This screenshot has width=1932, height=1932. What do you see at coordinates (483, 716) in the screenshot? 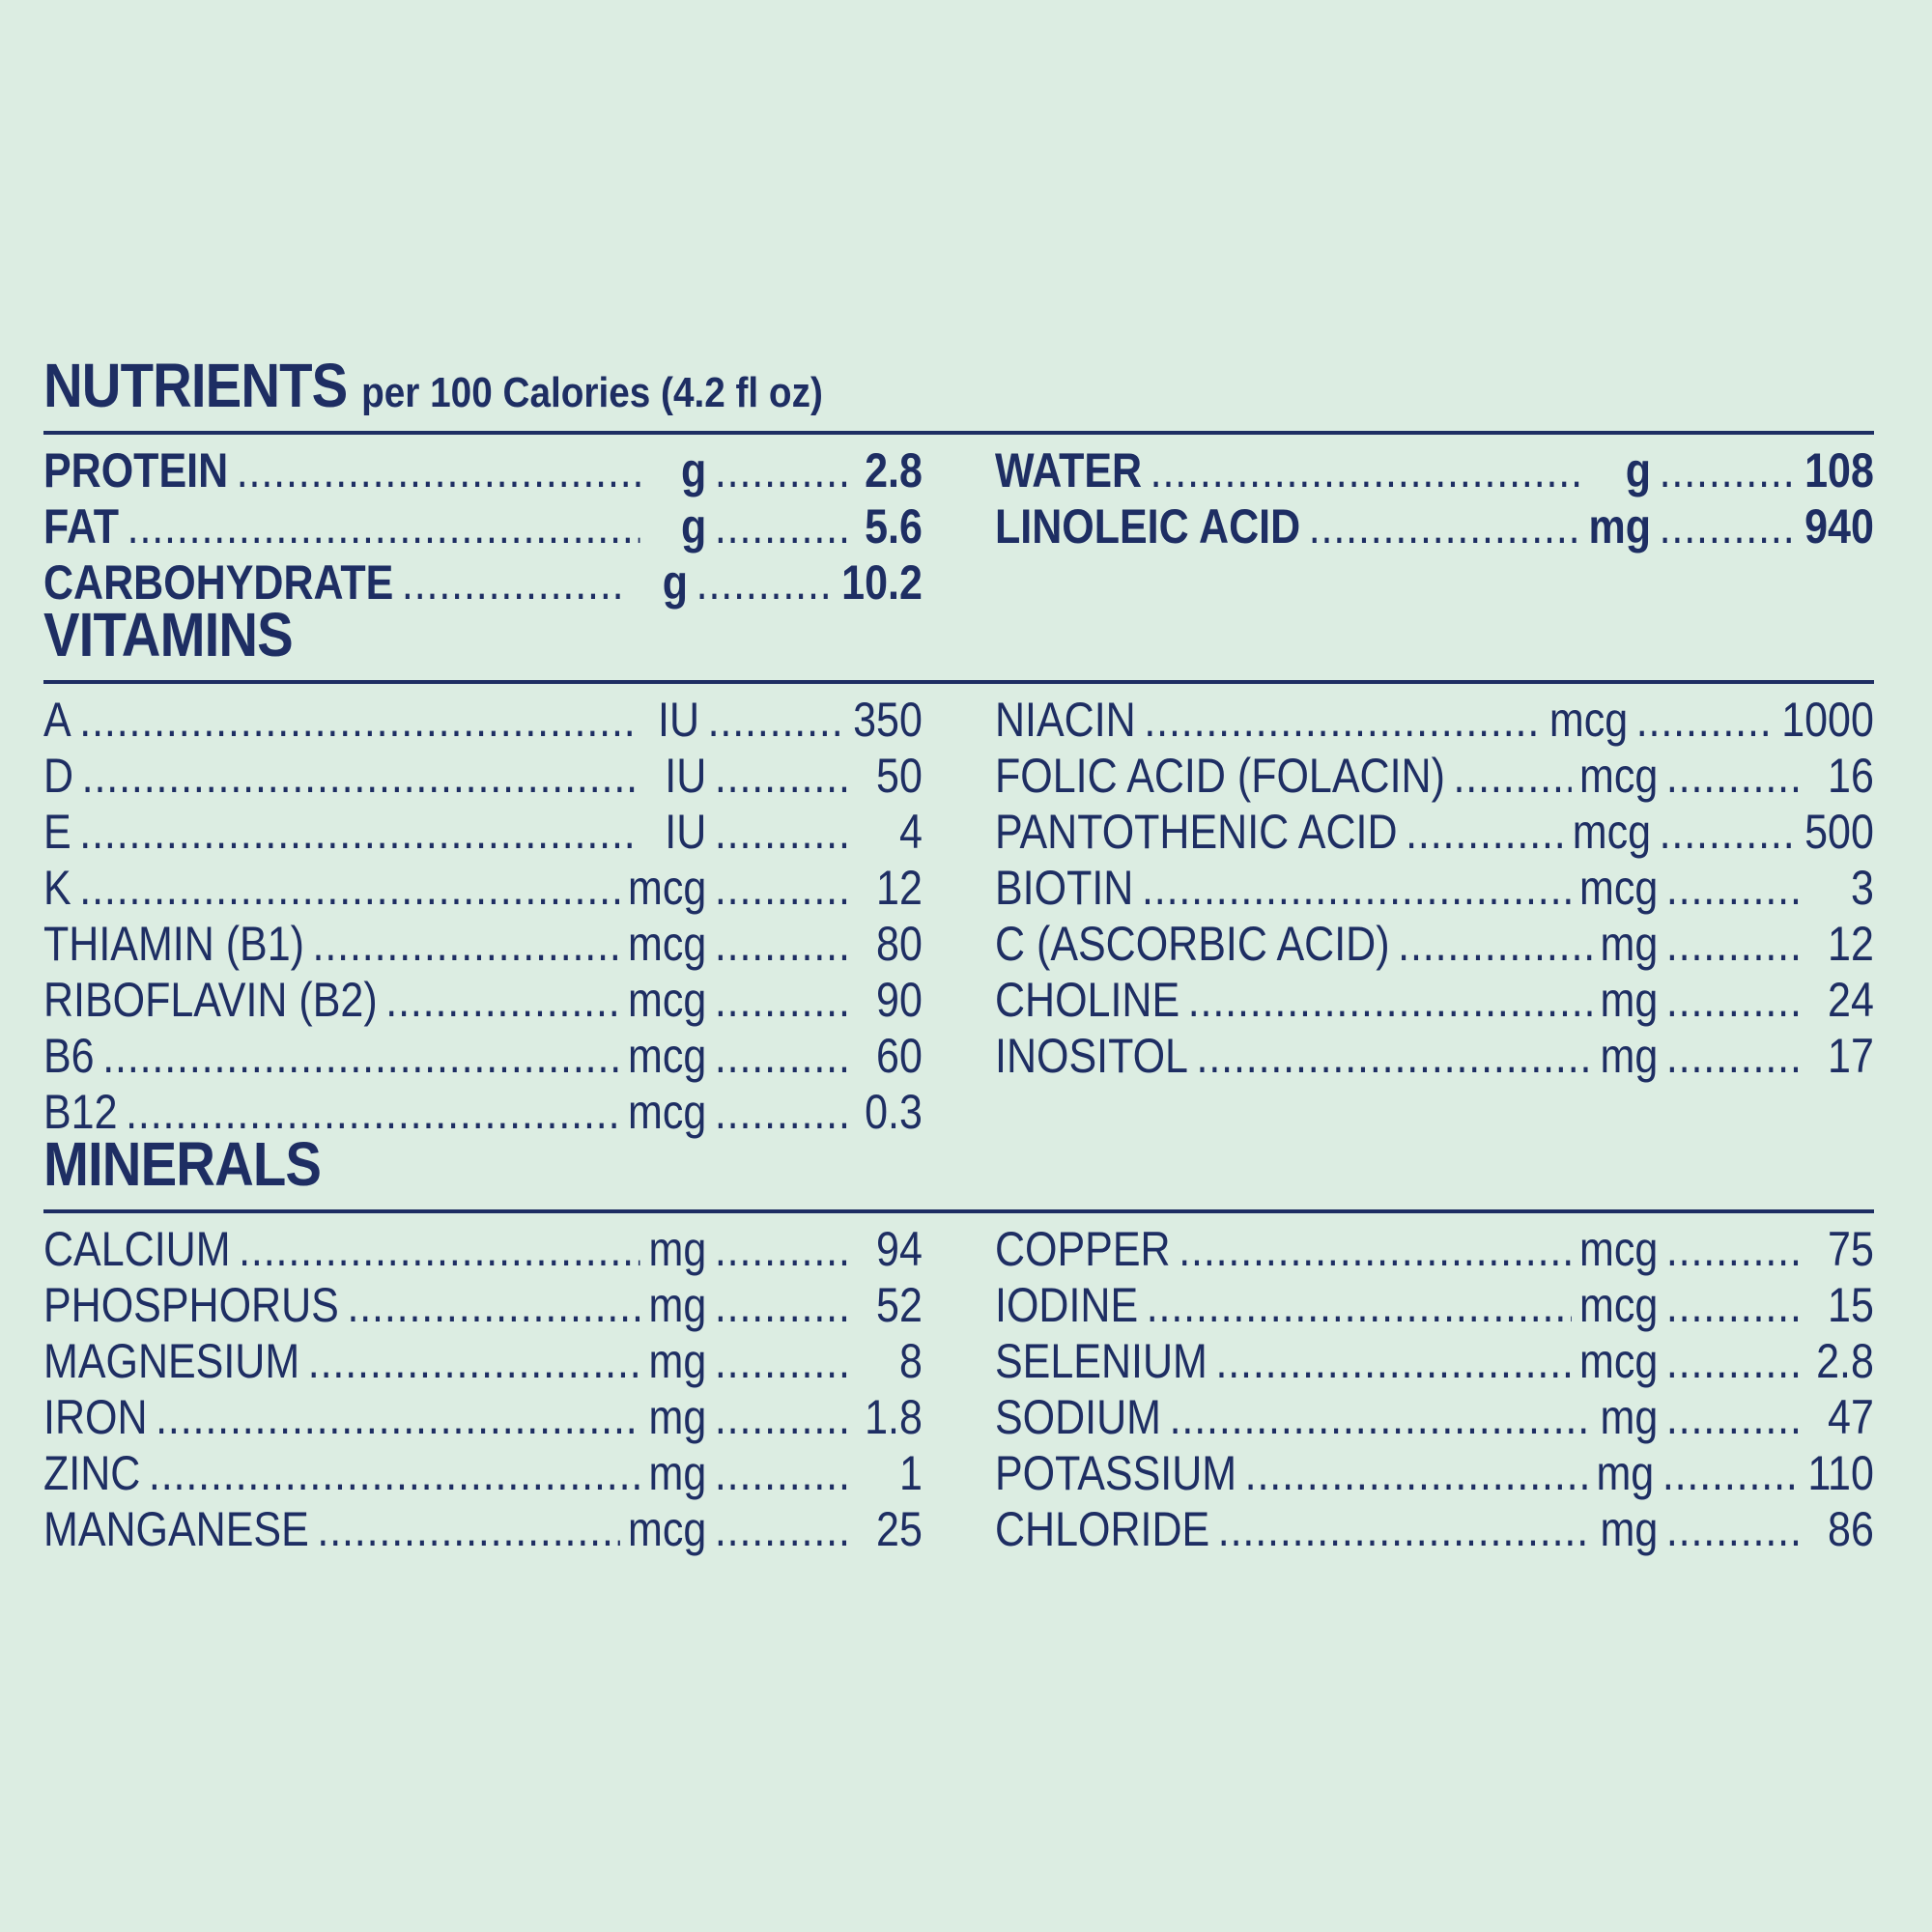
I see `nutrient-row: A IU 350` at bounding box center [483, 716].